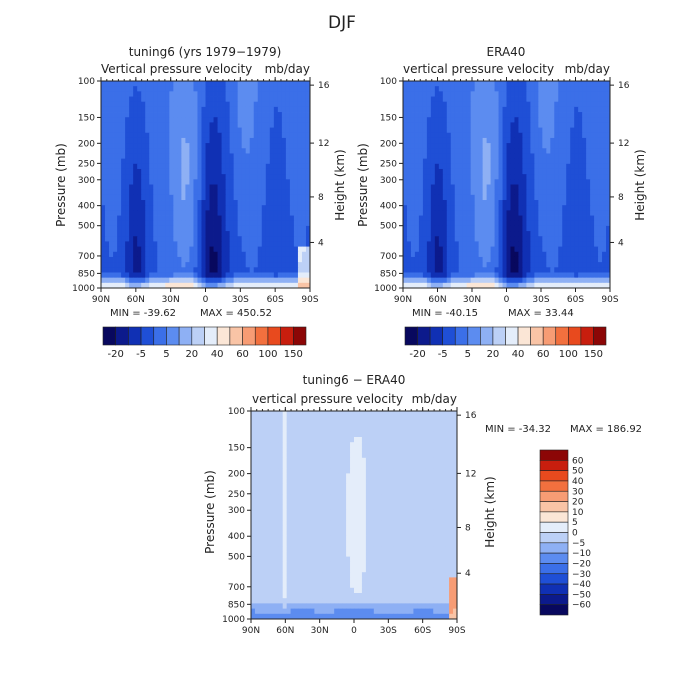 This screenshot has height=700, width=700. Describe the element at coordinates (86, 227) in the screenshot. I see `y-tick-label: 500` at that location.